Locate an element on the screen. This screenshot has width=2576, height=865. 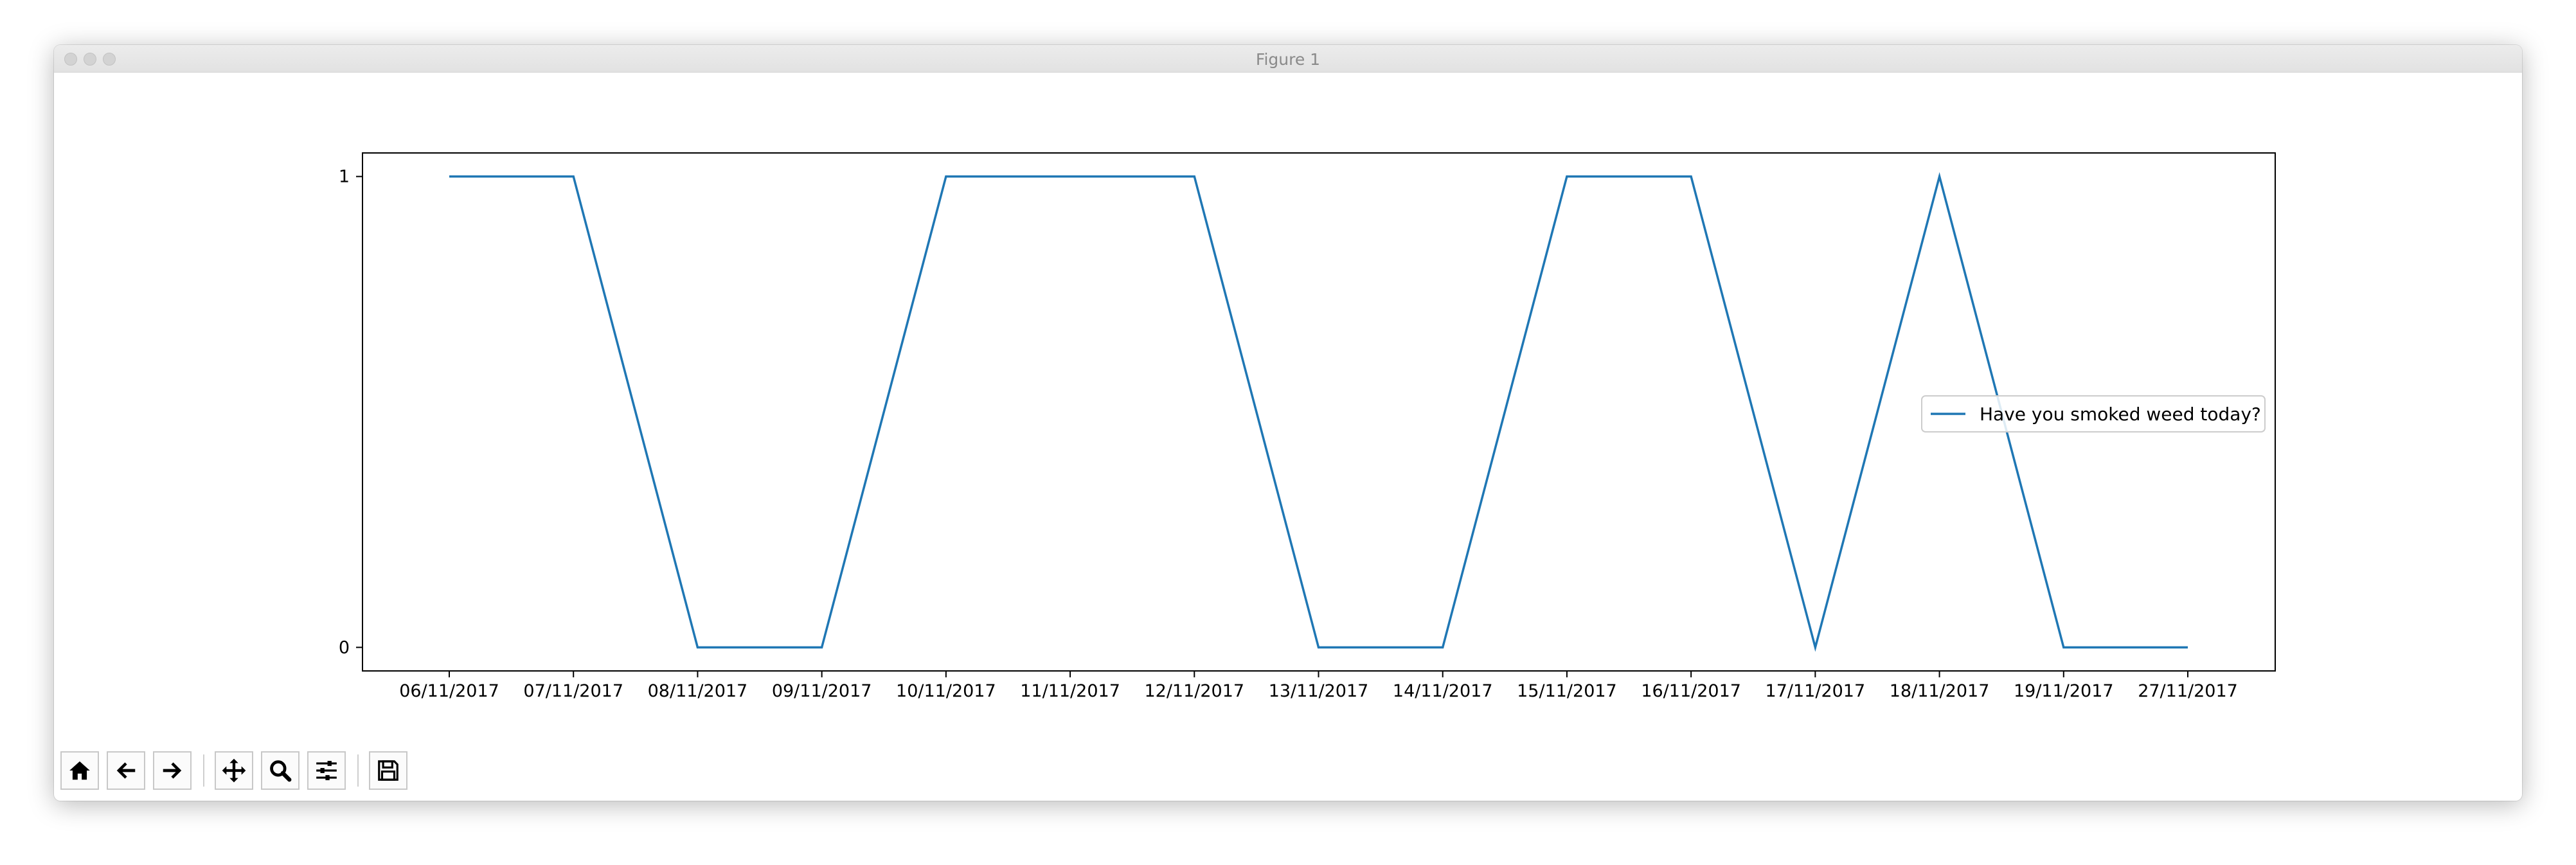
home-icon is located at coordinates (79, 771).